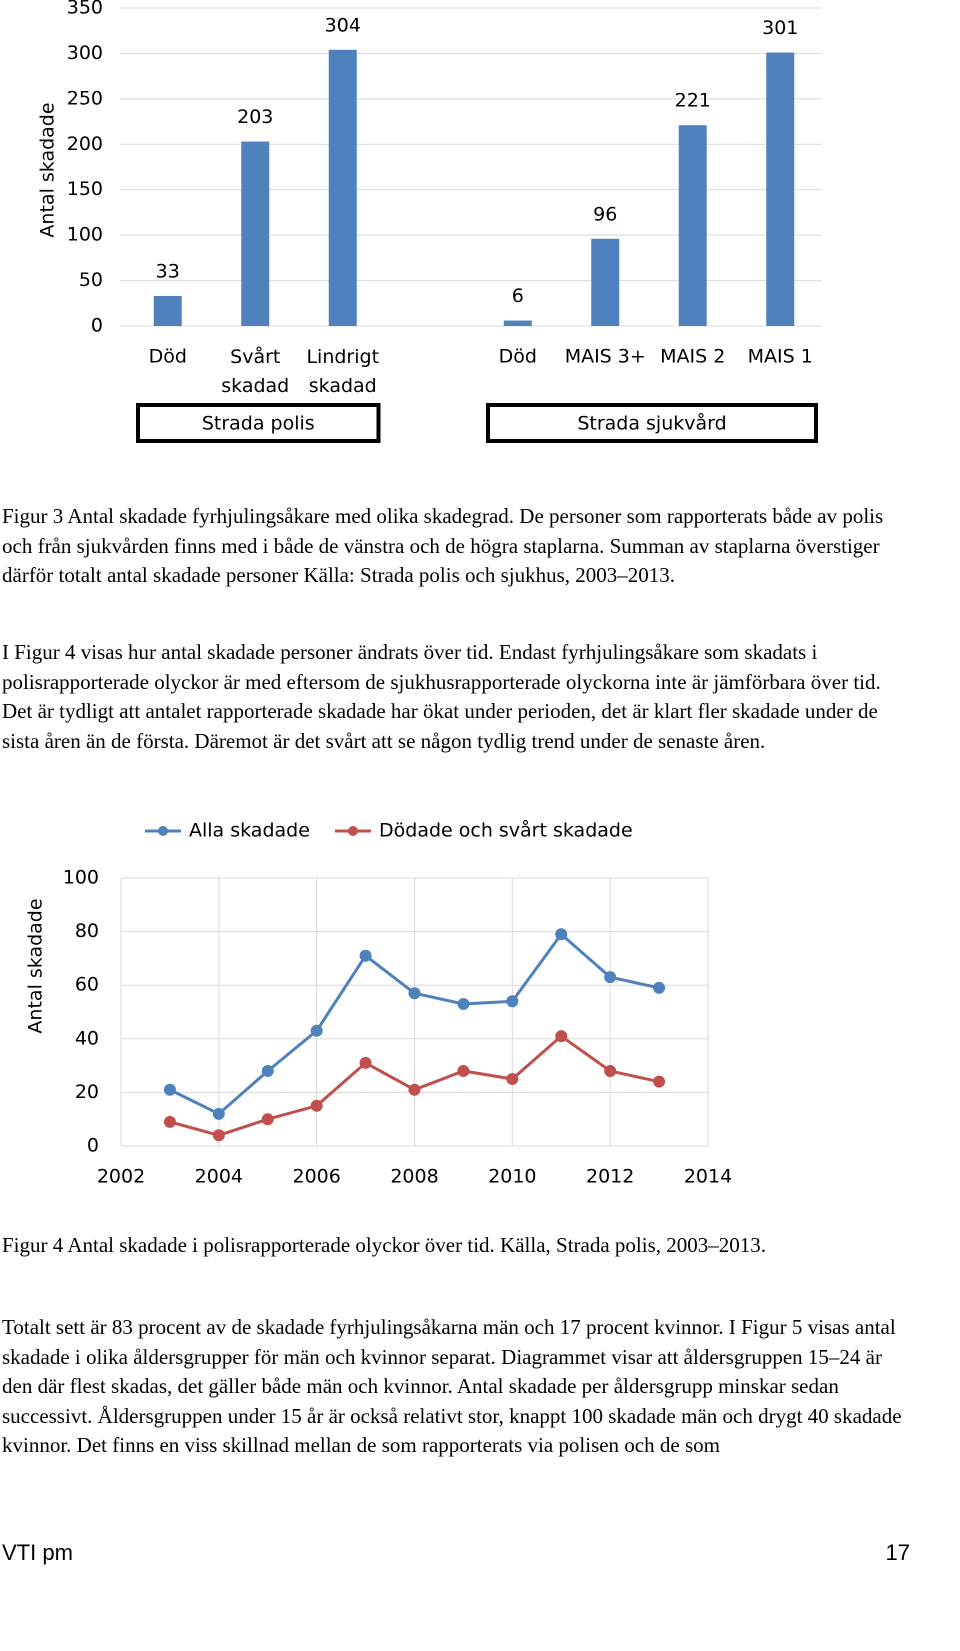 The height and width of the screenshot is (1651, 960). Describe the element at coordinates (780, 28) in the screenshot. I see `data-label: 301` at that location.